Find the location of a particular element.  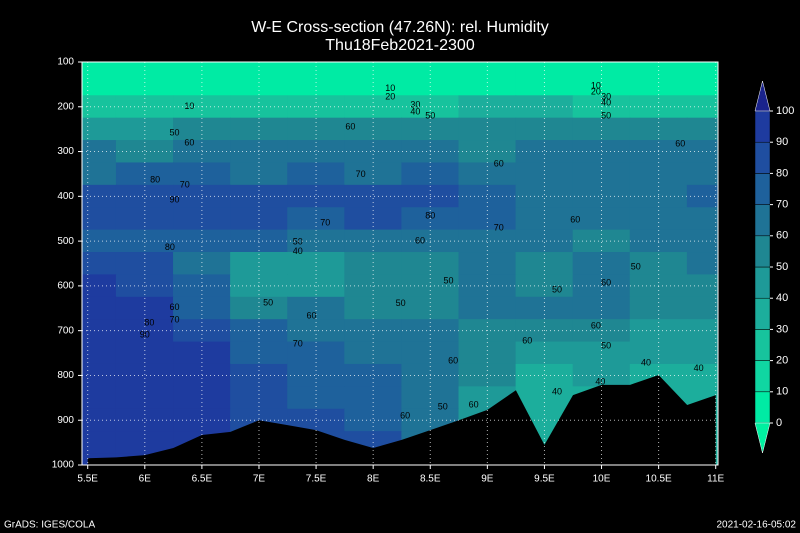

y-tick-label: 600 is located at coordinates (65, 286).